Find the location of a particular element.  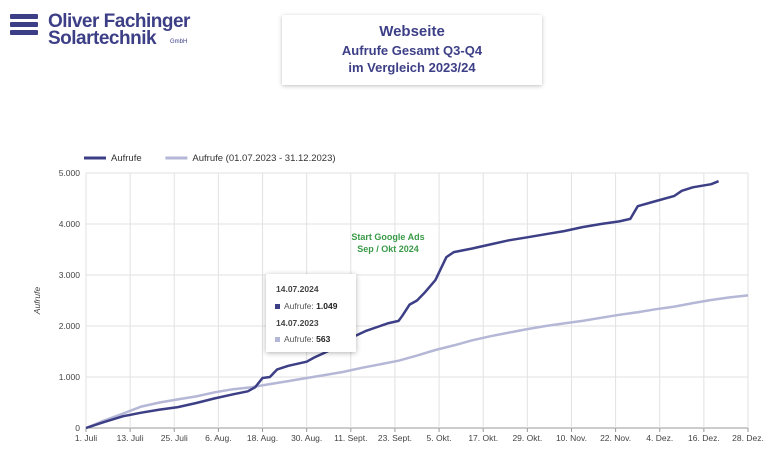

y-tick-label: 0 is located at coordinates (77, 428).